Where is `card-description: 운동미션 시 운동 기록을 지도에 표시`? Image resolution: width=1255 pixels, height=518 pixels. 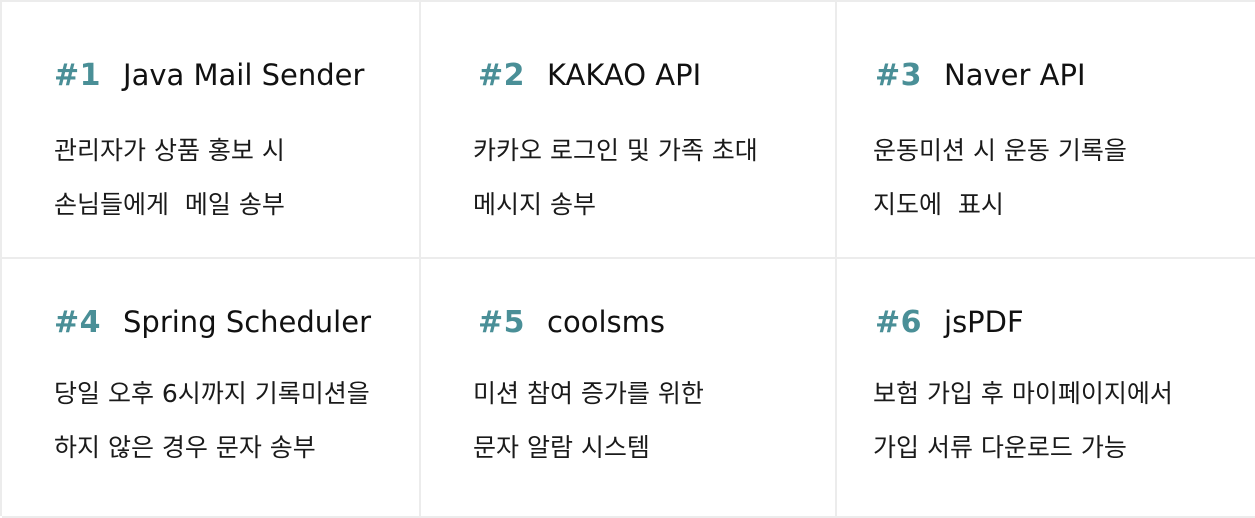
card-description: 운동미션 시 운동 기록을 지도에 표시 is located at coordinates (1000, 178).